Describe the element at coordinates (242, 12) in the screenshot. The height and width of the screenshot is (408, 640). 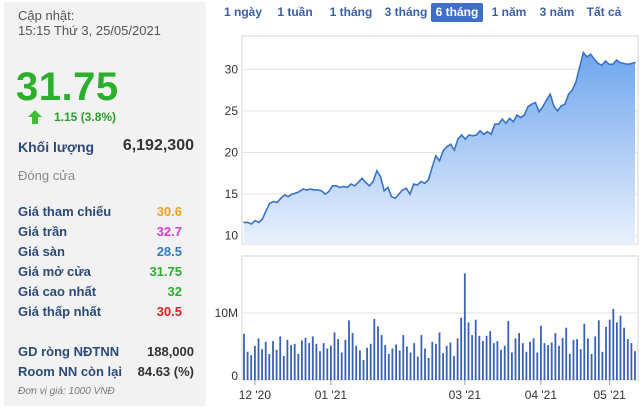
I see `tab-1-day: 1 ngày` at that location.